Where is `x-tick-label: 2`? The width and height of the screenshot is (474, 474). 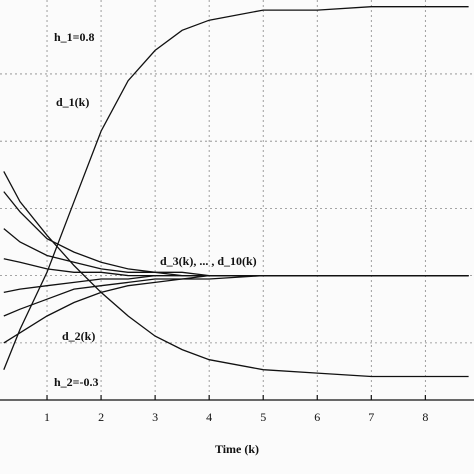 x-tick-label: 2 is located at coordinates (101, 417).